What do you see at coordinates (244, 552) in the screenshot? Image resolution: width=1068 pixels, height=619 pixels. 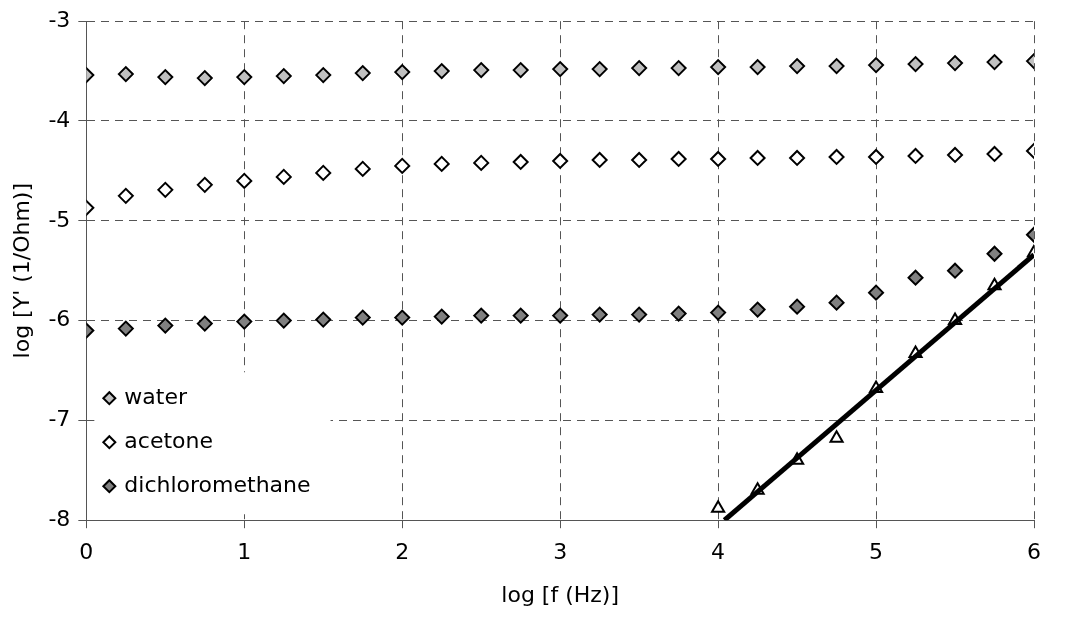 I see `x-tick-label: 1` at bounding box center [244, 552].